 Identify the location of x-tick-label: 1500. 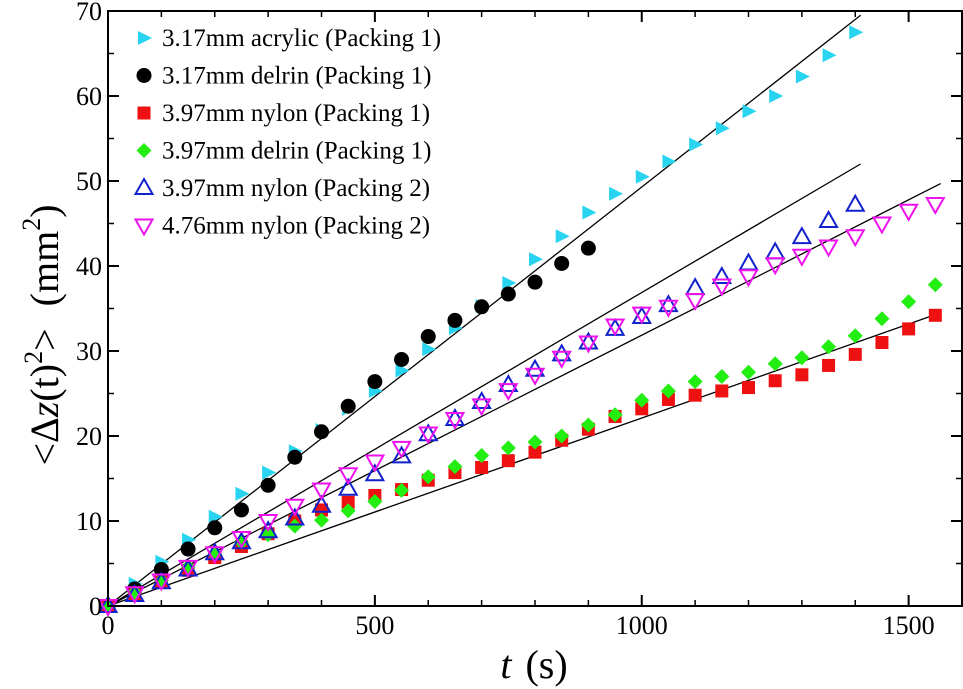
(909, 625).